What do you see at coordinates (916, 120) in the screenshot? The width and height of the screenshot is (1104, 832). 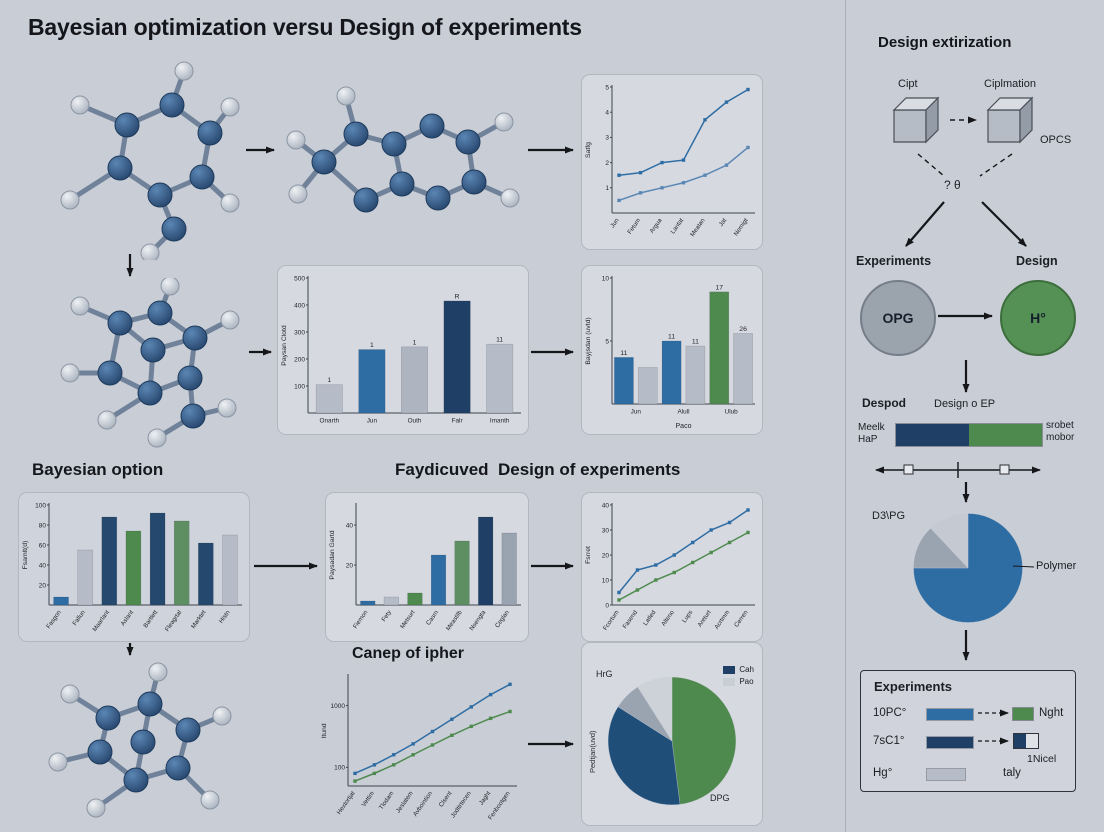 I see `design-cube-input` at bounding box center [916, 120].